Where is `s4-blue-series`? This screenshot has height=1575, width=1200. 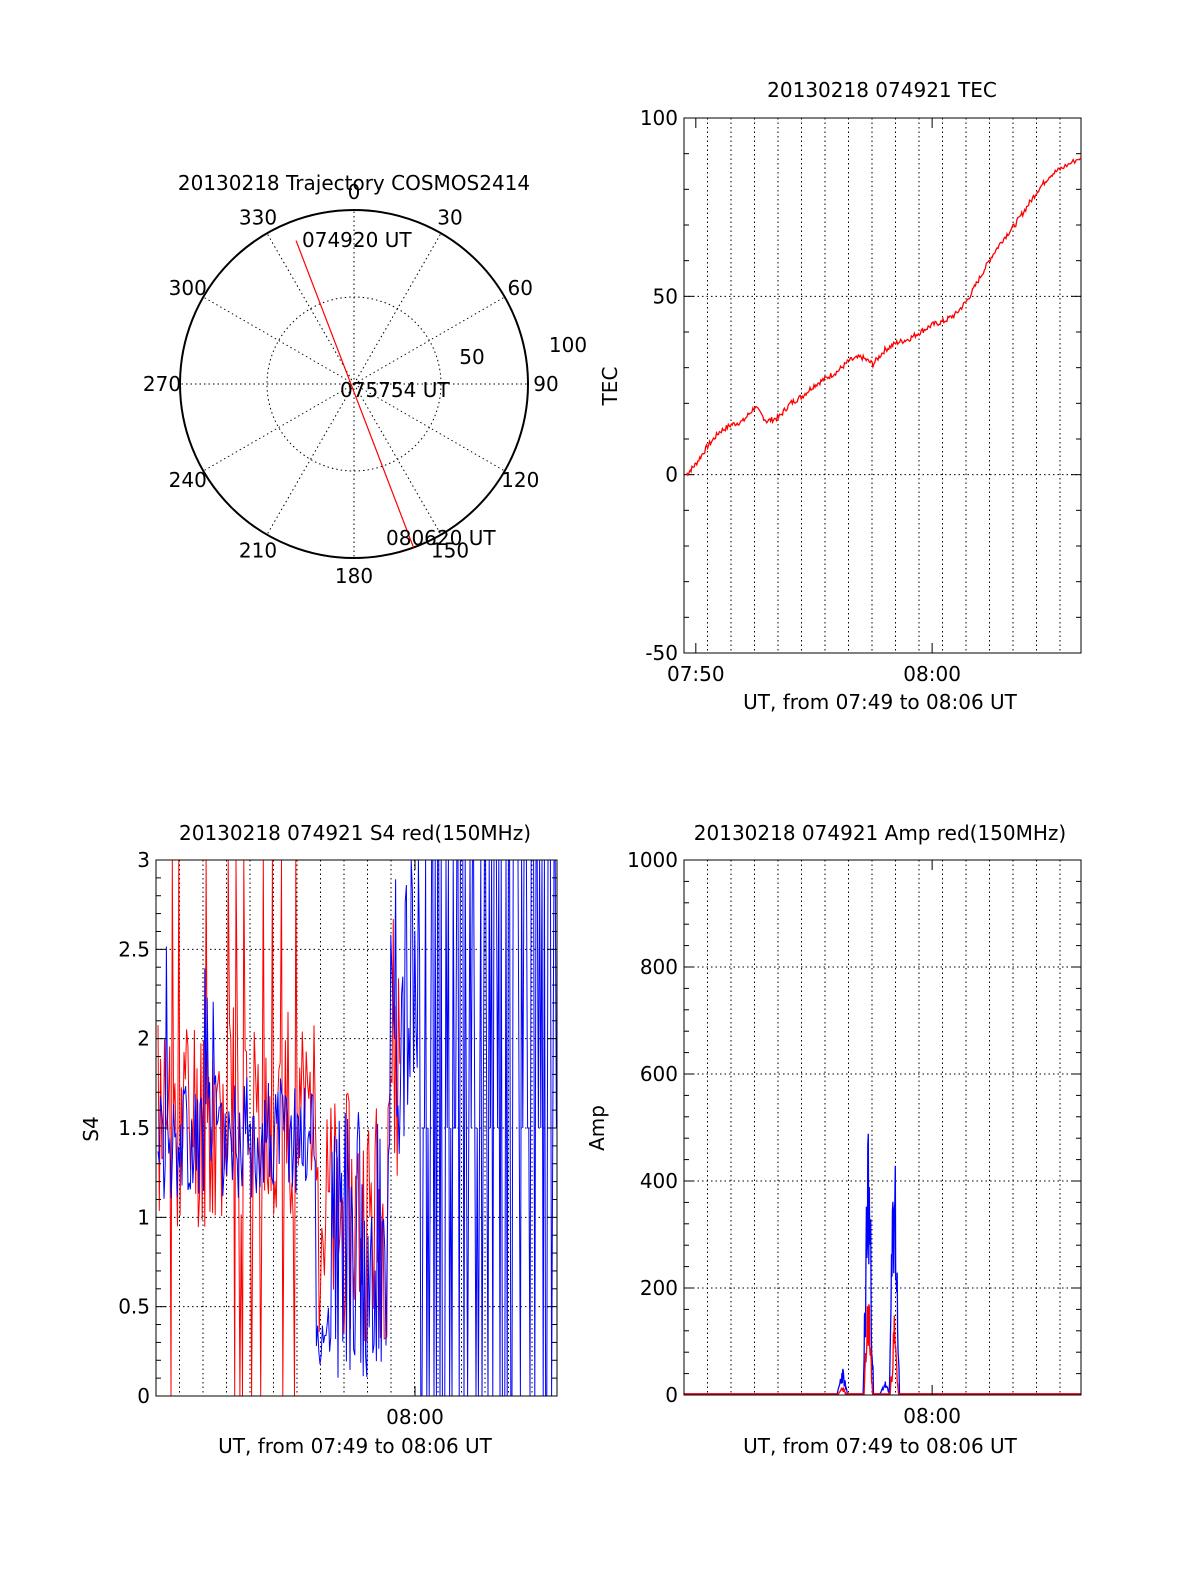 s4-blue-series is located at coordinates (357, 1128).